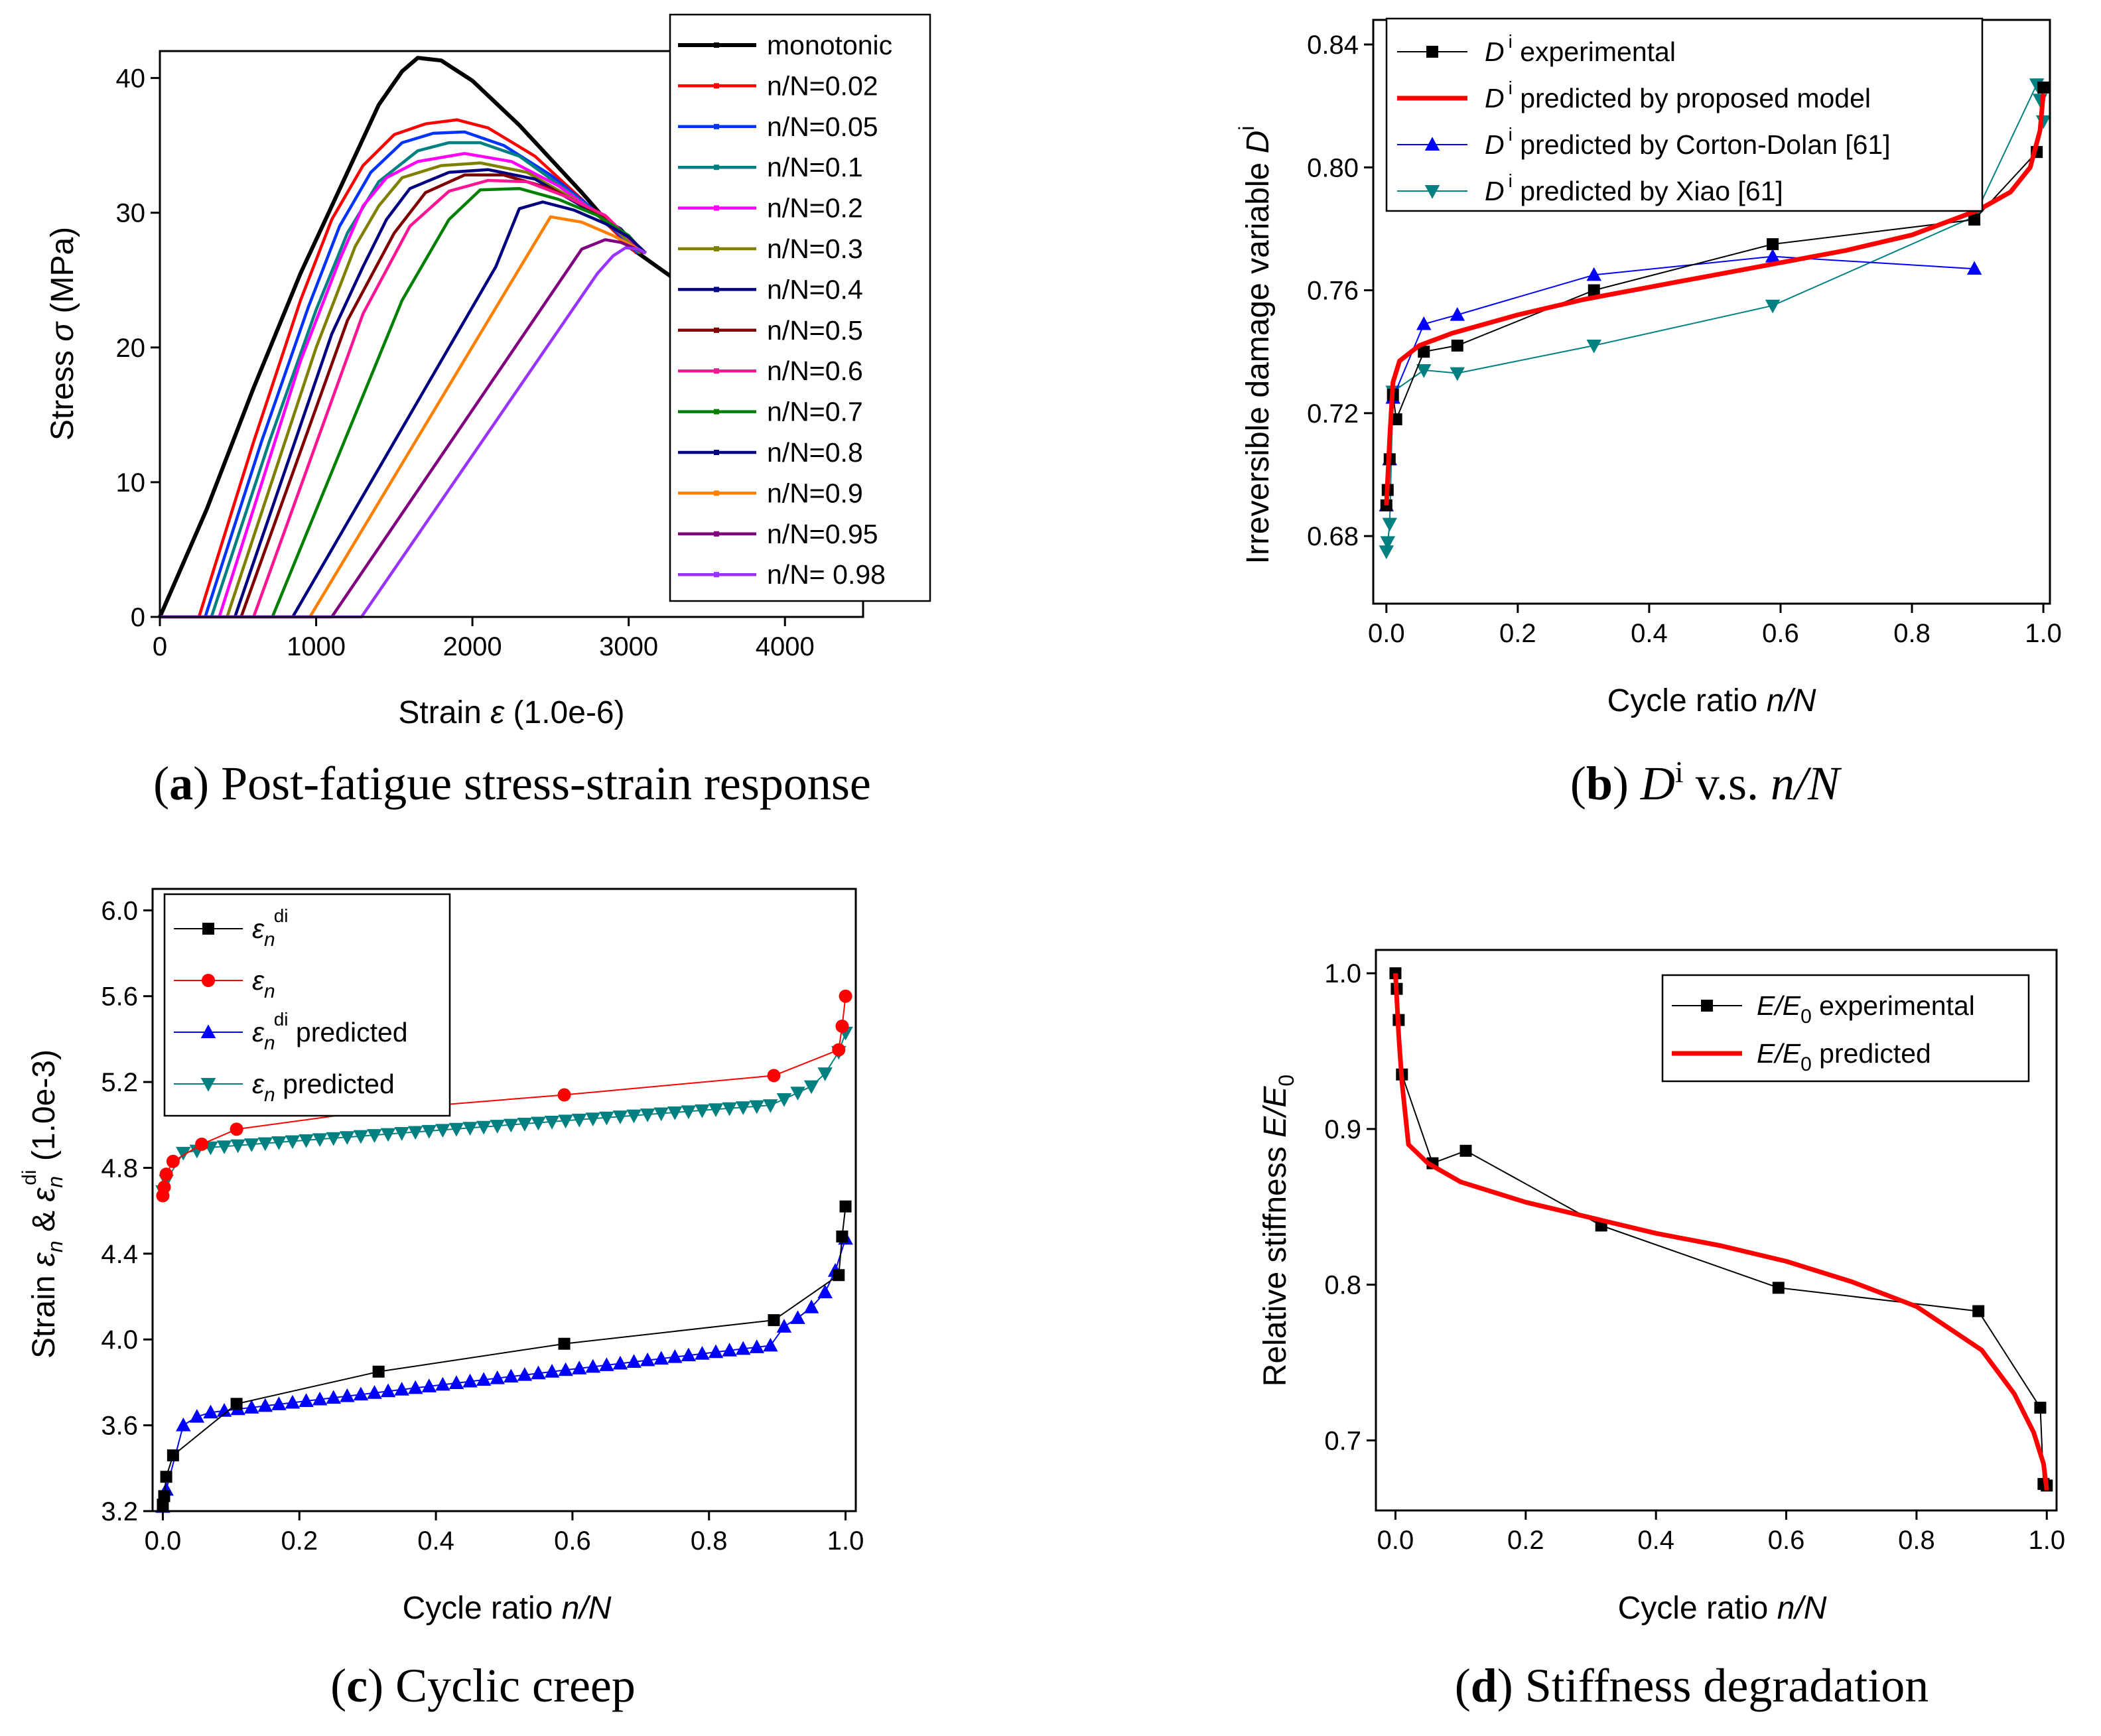 The image size is (2101, 1736). What do you see at coordinates (119, 1511) in the screenshot?
I see `c-y-tick-label: 3.2` at bounding box center [119, 1511].